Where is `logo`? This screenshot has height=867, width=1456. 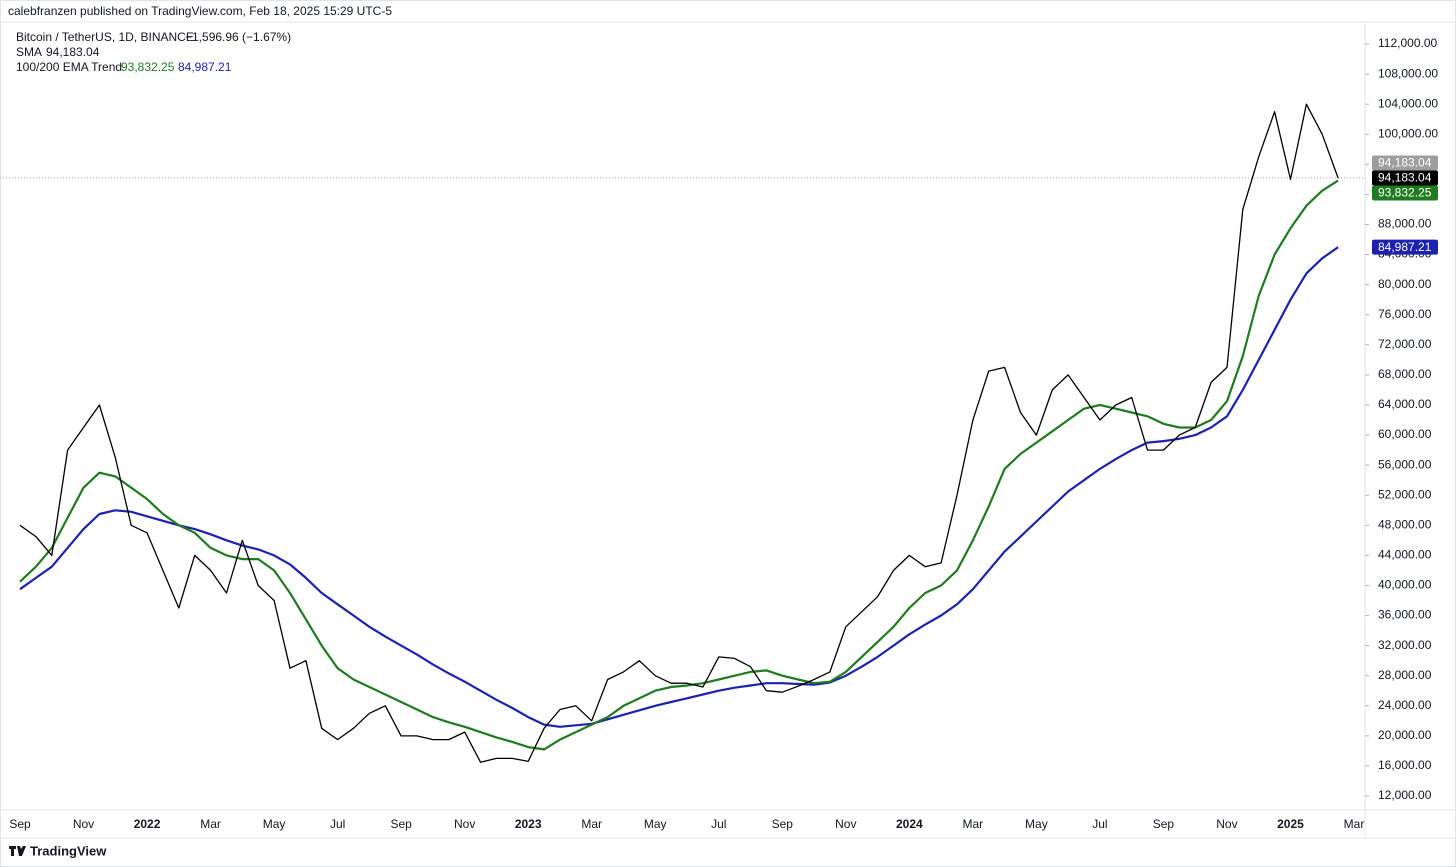 logo is located at coordinates (17, 851).